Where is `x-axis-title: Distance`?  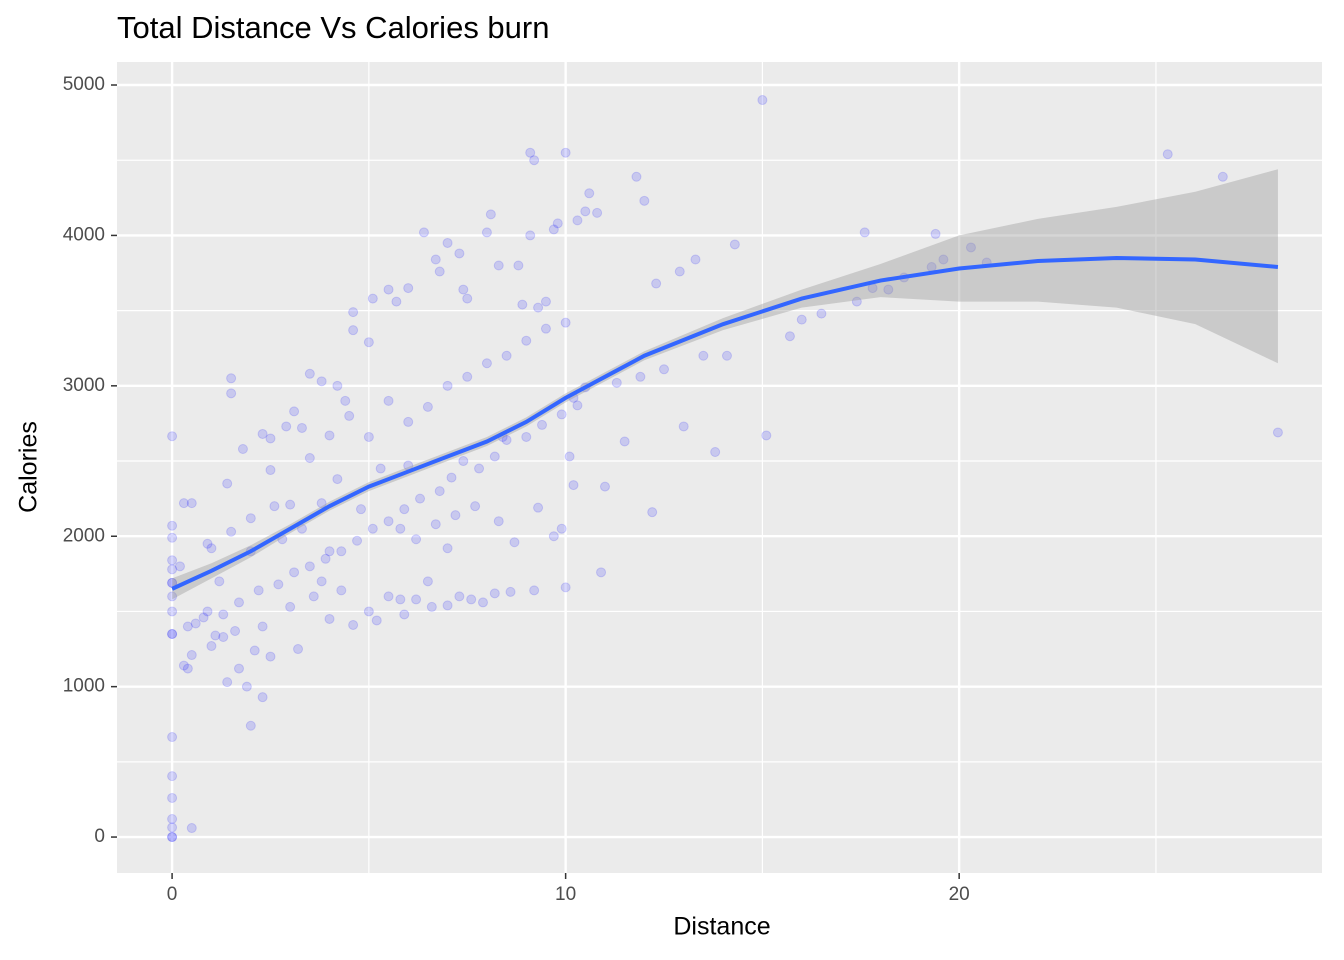 x-axis-title: Distance is located at coordinates (721, 927).